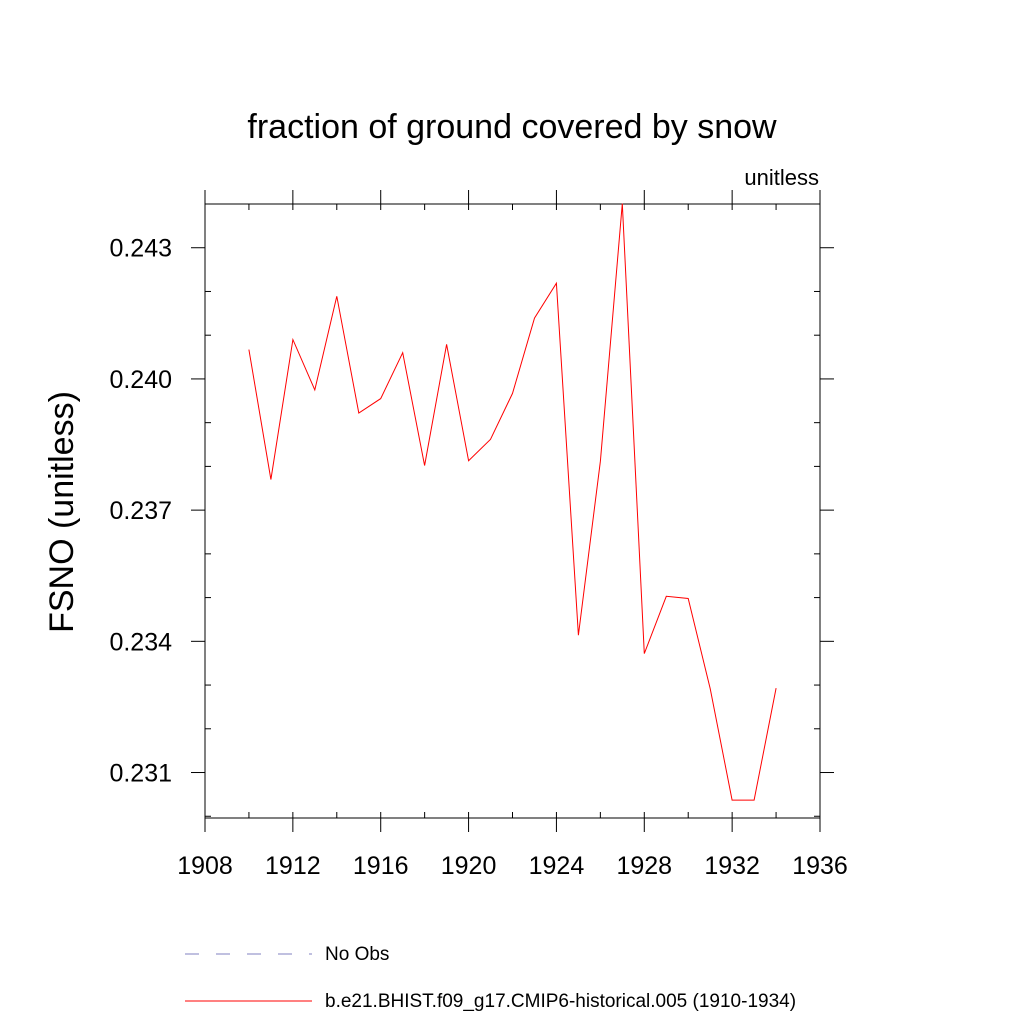 The image size is (1024, 1024). Describe the element at coordinates (140, 380) in the screenshot. I see `y-tick-label: 0.240` at that location.